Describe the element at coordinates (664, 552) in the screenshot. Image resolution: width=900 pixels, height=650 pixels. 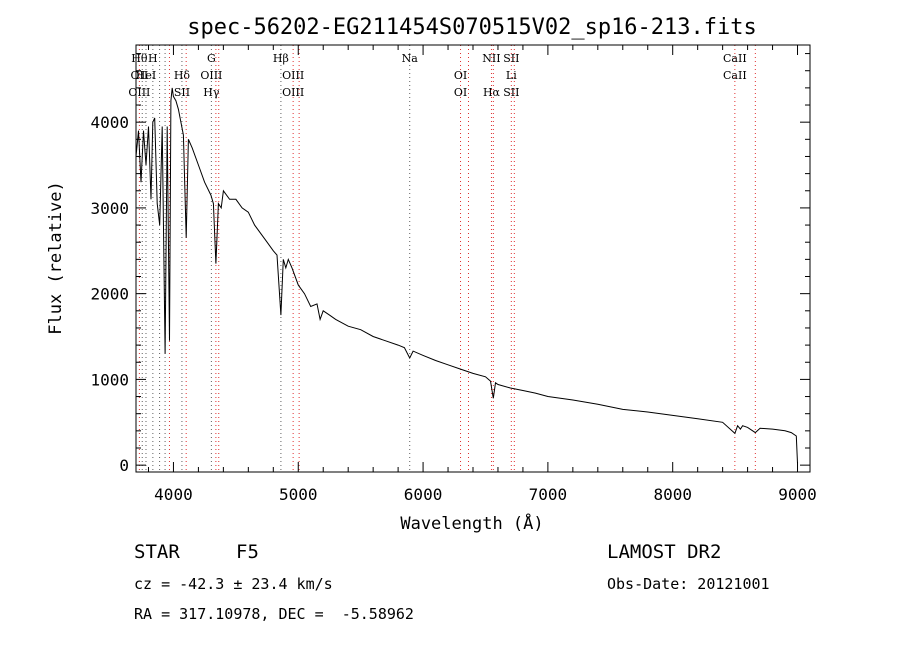
I see `survey-name: LAMOST DR2` at that location.